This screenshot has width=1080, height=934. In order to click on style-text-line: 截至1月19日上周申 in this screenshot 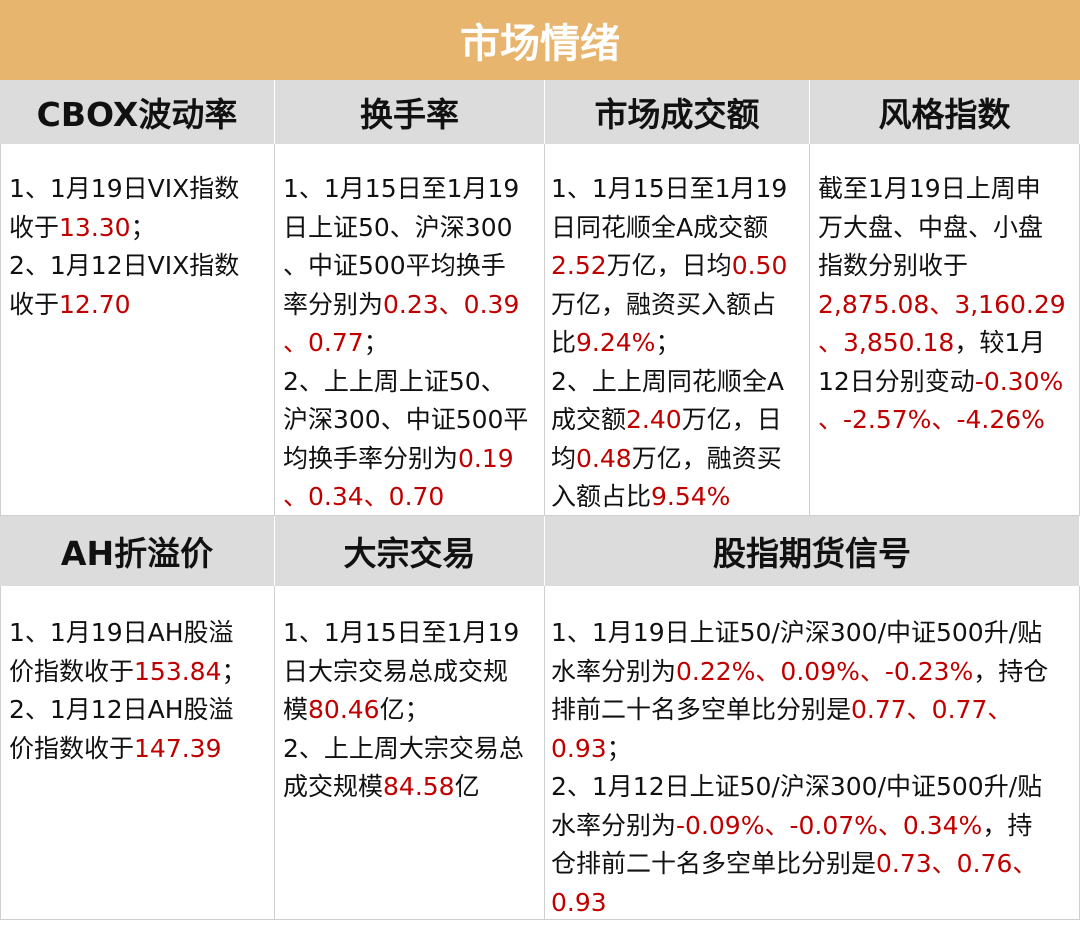, I will do `click(945, 189)`.